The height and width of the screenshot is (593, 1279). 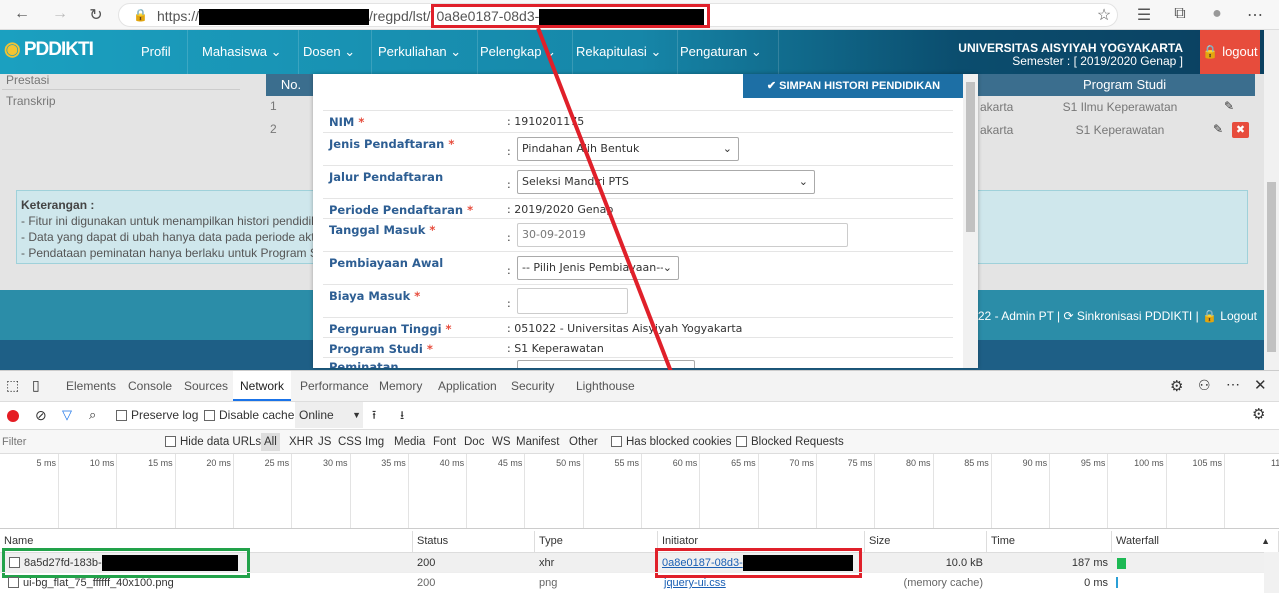 I want to click on close-icon: ✕, so click(x=1260, y=385).